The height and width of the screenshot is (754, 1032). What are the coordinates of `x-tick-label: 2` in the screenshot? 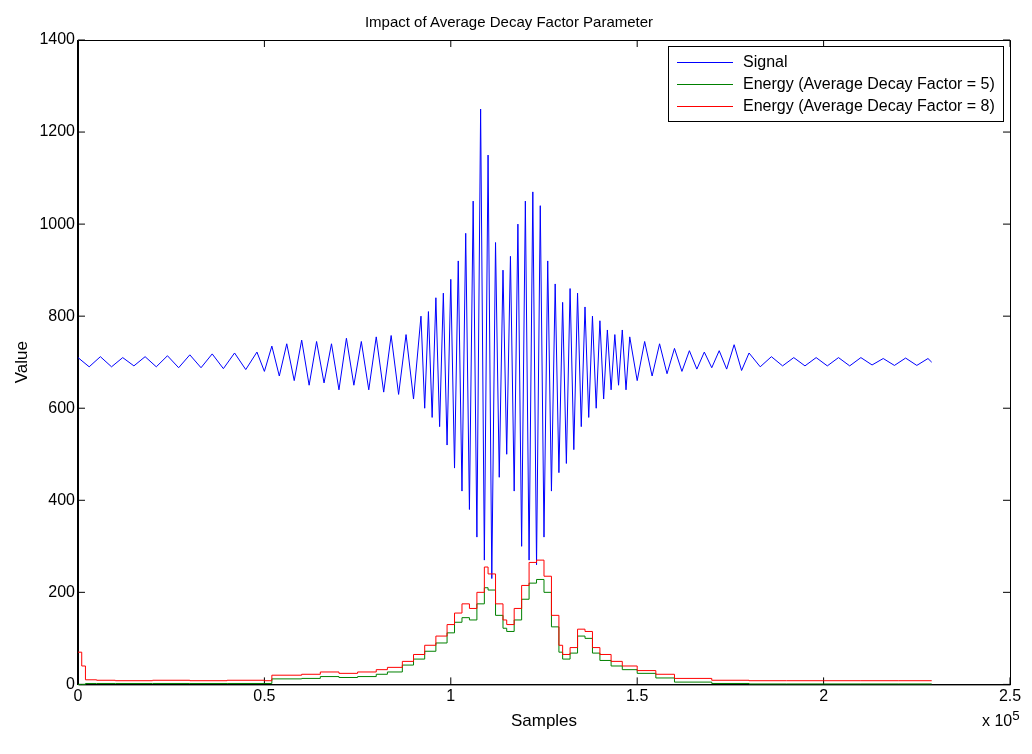 It's located at (824, 696).